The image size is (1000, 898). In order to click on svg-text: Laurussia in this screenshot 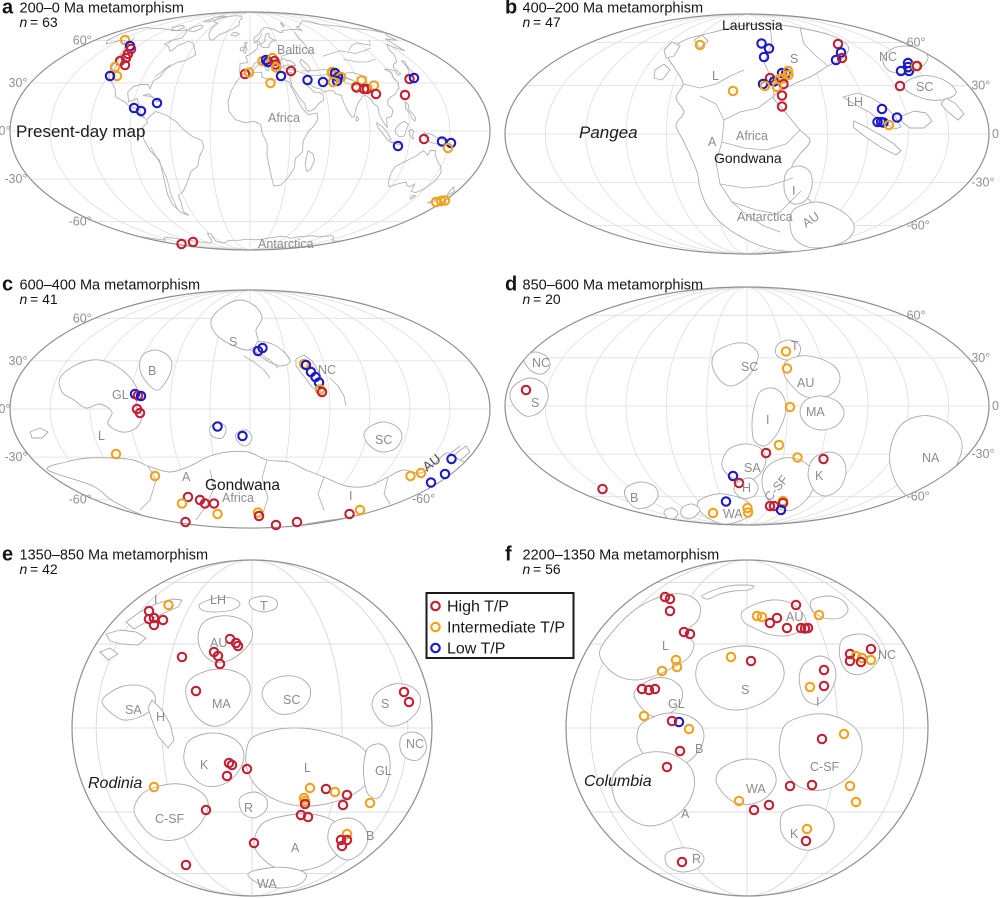, I will do `click(752, 25)`.